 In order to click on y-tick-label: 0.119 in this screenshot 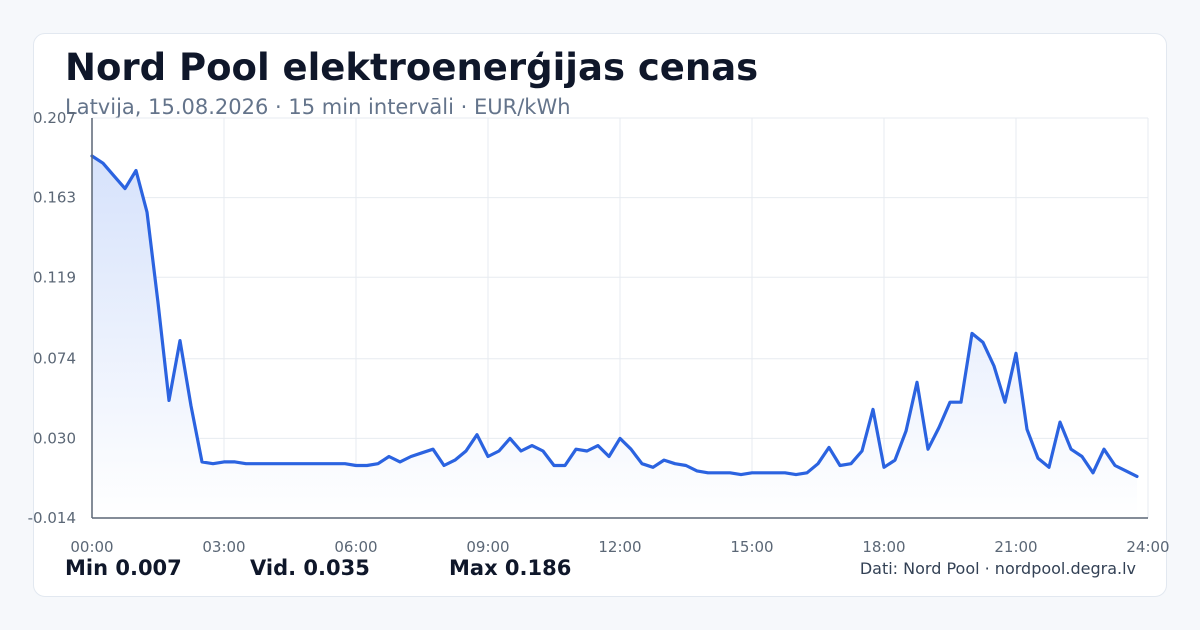, I will do `click(54, 277)`.